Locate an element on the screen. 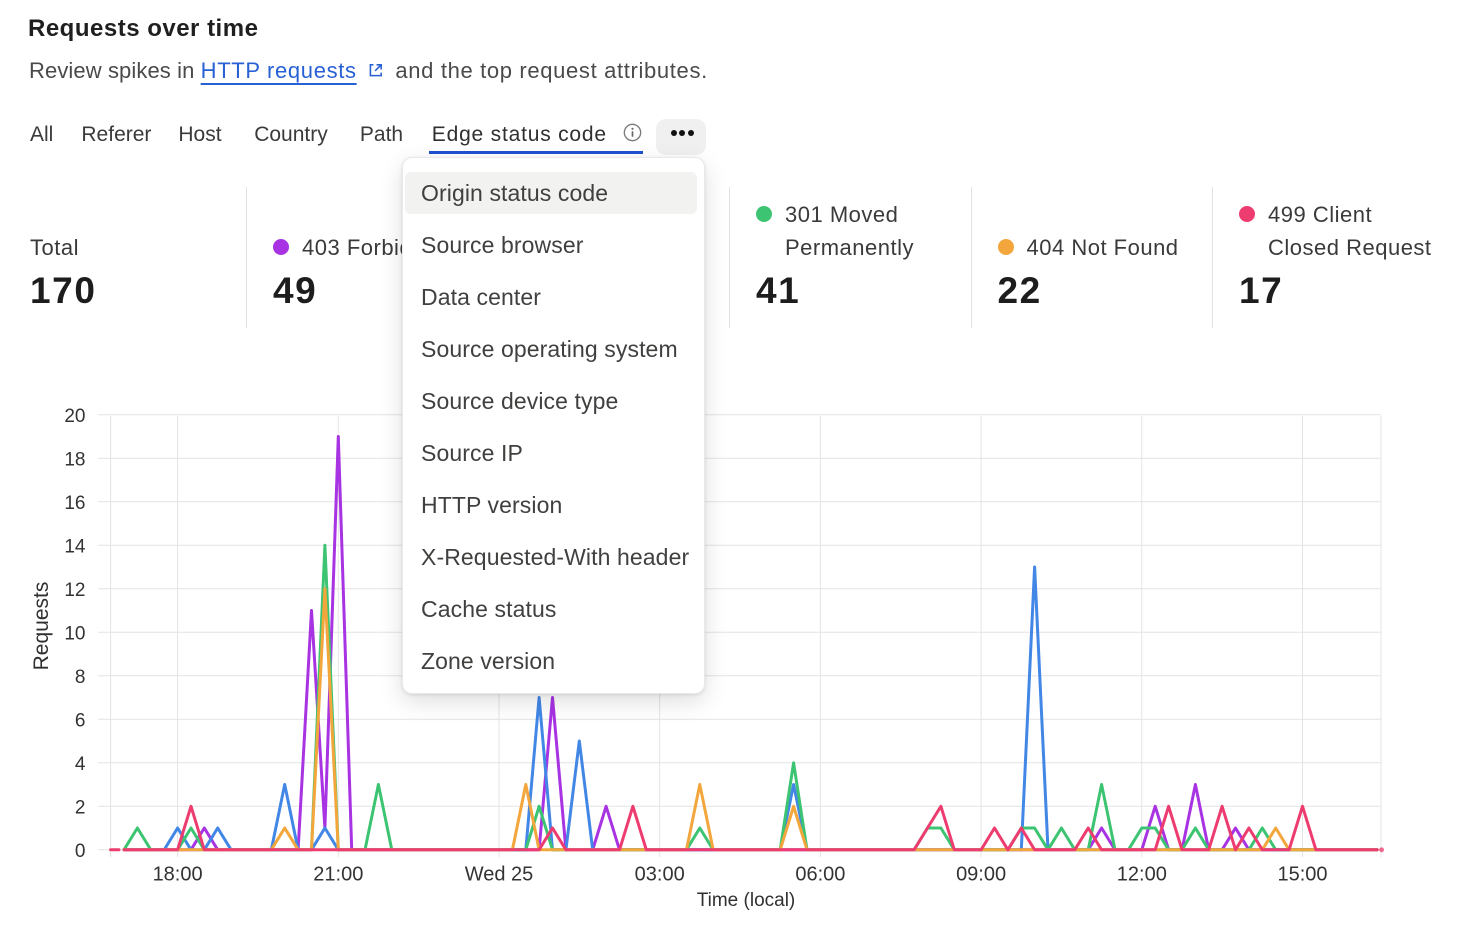 The height and width of the screenshot is (940, 1458). svg-text: 10 is located at coordinates (74, 633).